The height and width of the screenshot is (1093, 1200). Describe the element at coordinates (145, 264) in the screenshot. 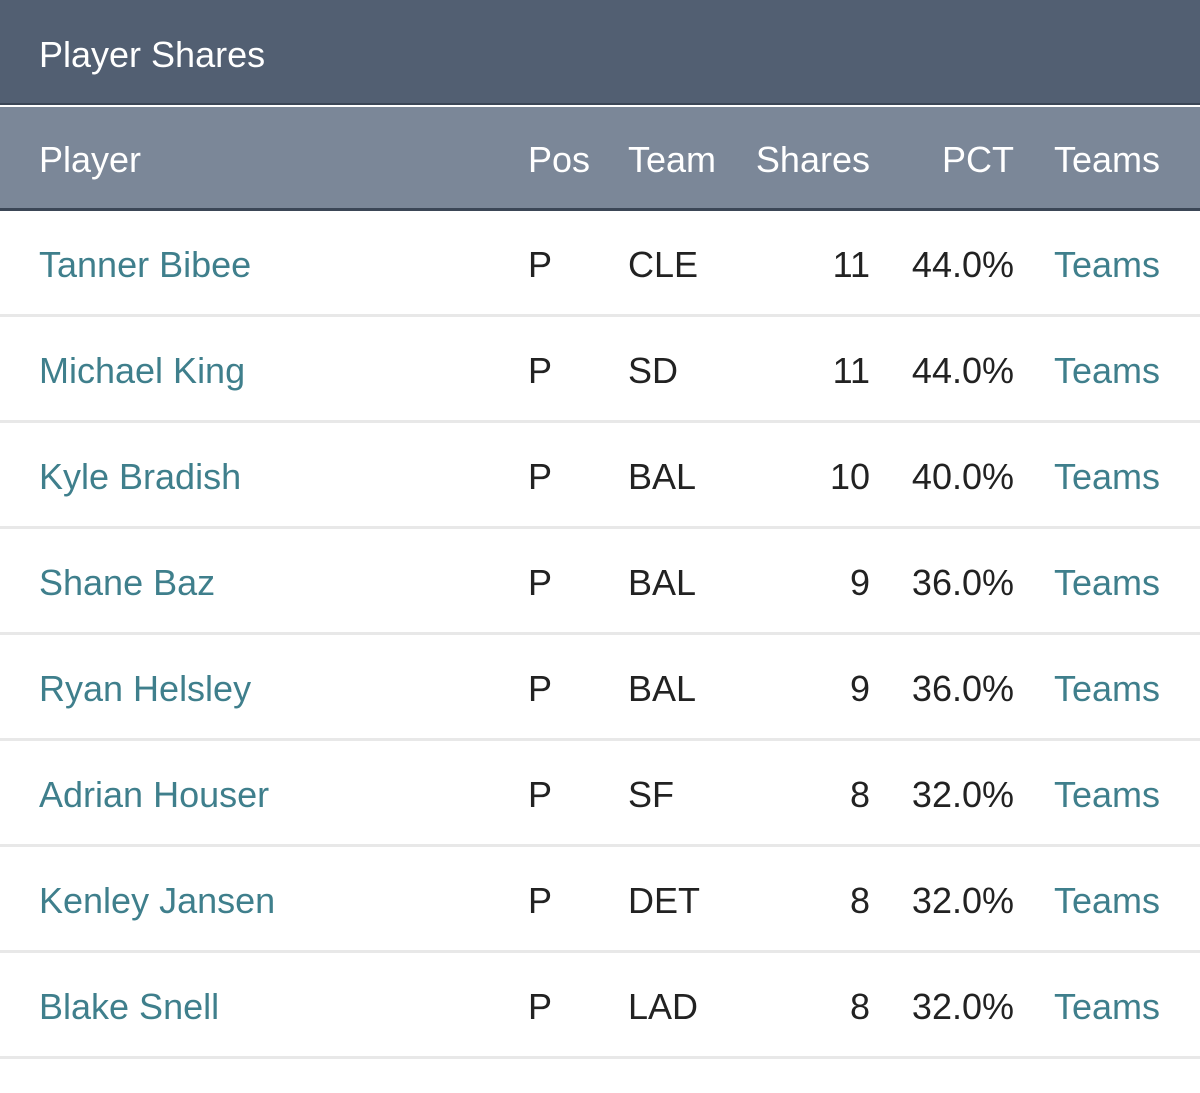

I see `player-link: Tanner Bibee` at that location.